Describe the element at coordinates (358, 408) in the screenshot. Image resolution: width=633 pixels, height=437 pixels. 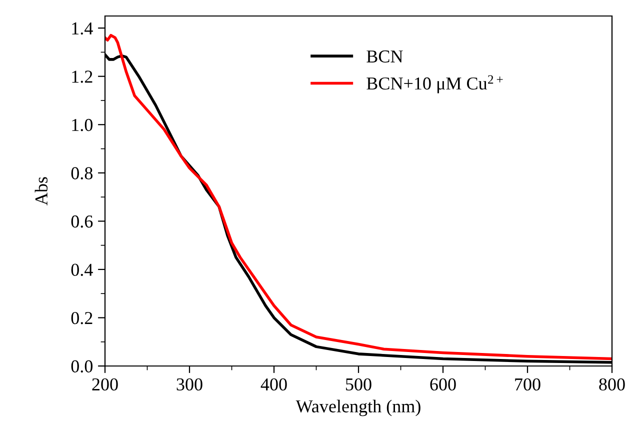
I see `x-axis-title: Wavelength (nm)` at that location.